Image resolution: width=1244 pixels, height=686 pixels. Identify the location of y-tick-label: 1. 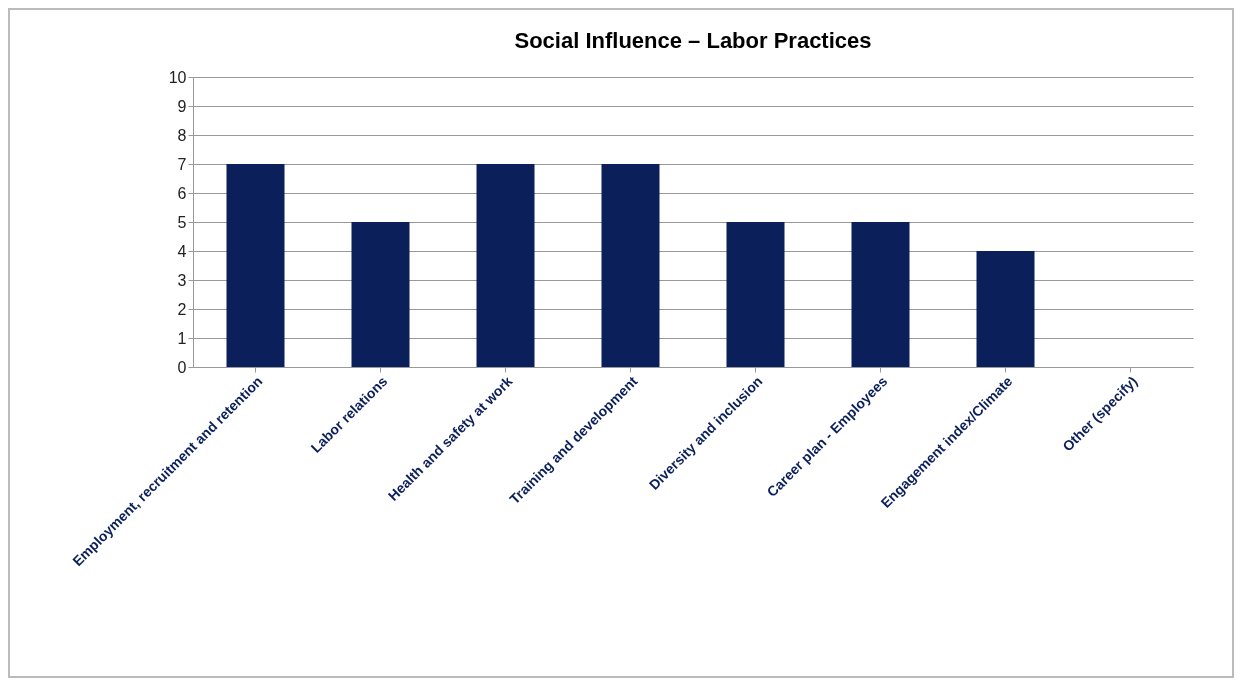
(182, 338).